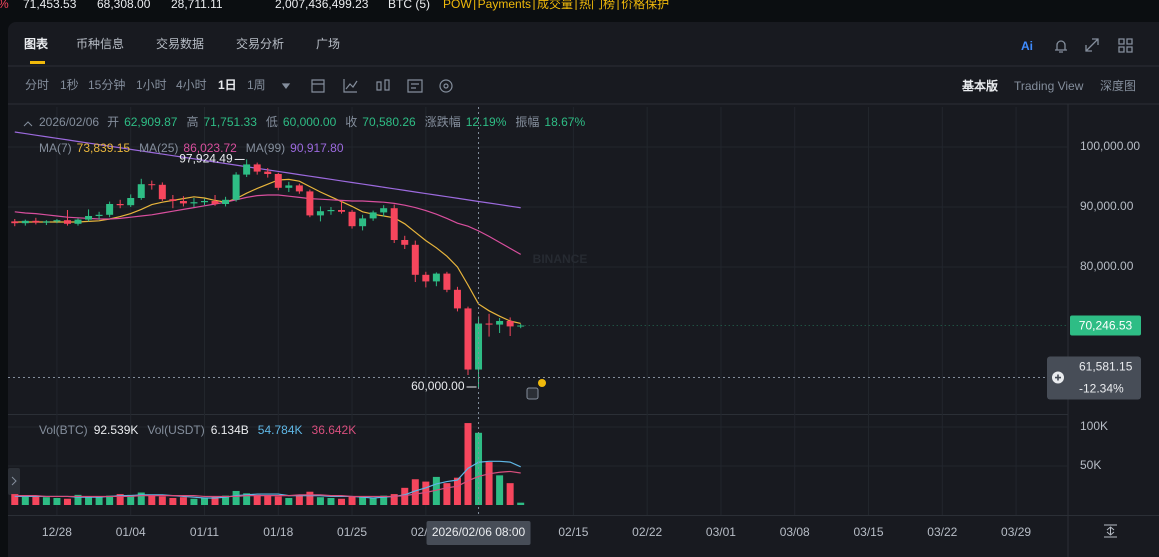 The image size is (1159, 557). I want to click on tab: 图表, so click(36, 43).